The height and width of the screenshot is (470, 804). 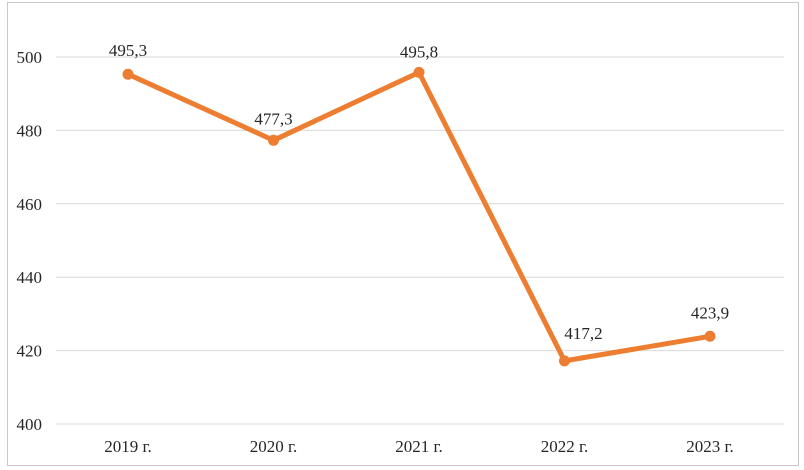 I want to click on y-tick-label: 400, so click(x=30, y=424).